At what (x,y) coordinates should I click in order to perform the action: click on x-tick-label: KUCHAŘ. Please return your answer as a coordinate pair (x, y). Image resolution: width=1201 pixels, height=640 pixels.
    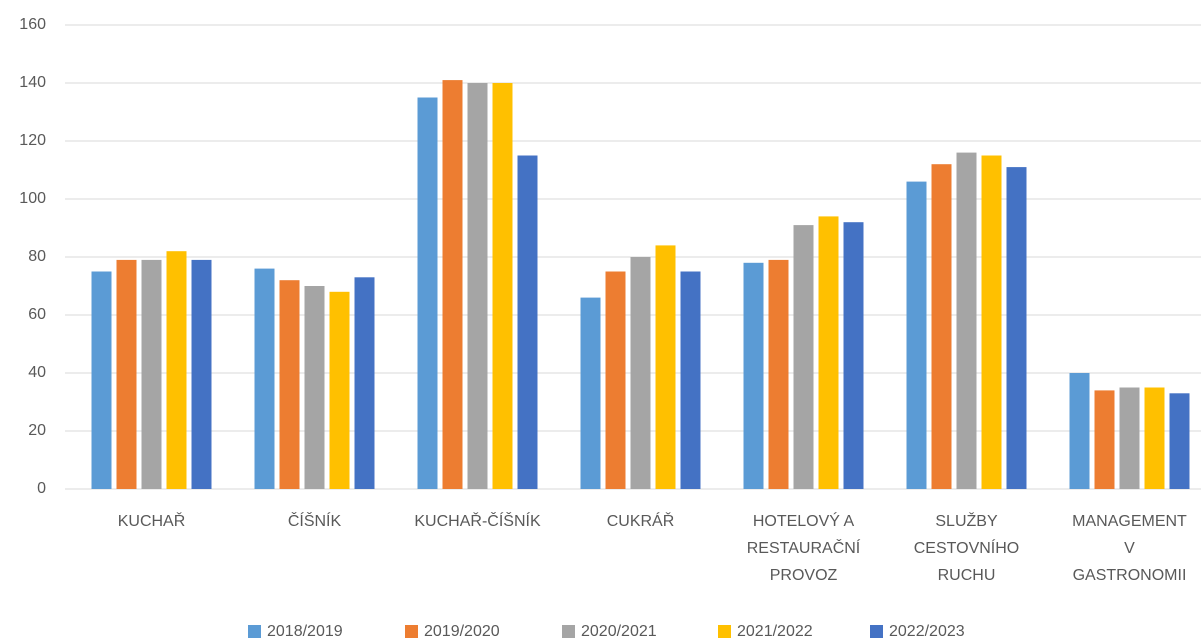
    Looking at the image, I should click on (151, 521).